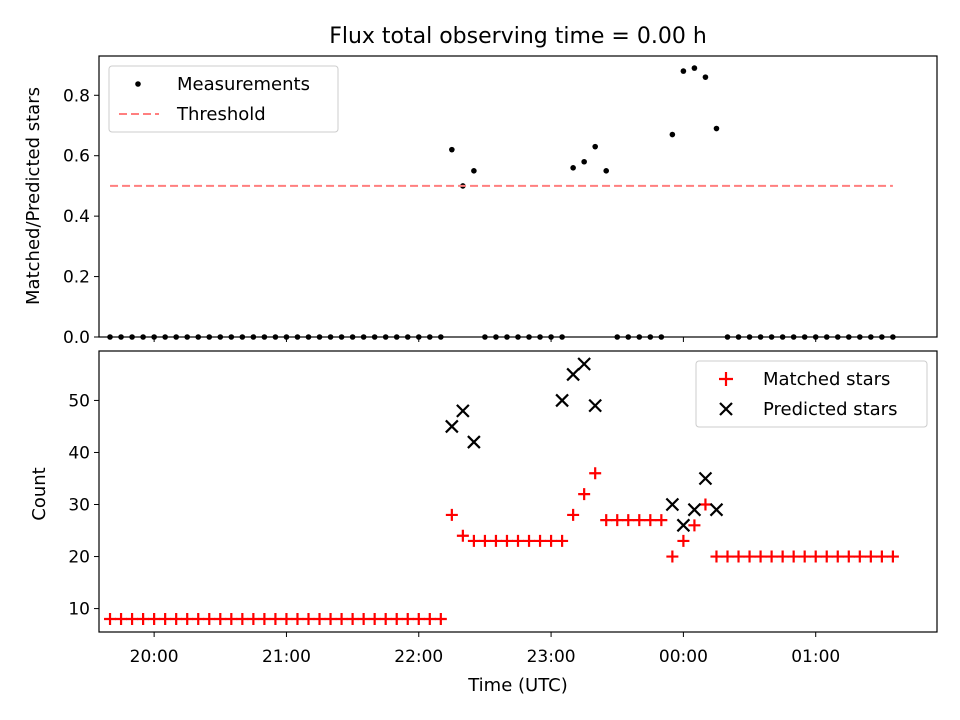  I want to click on y-tick-label: 0.0, so click(76, 338).